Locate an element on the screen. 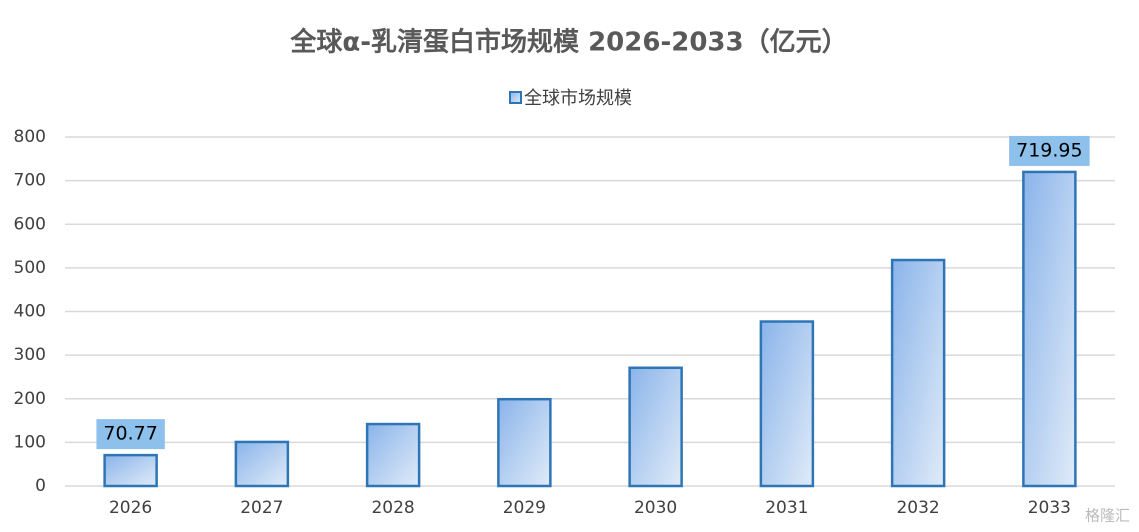  data-label: 719.95 is located at coordinates (1049, 150).